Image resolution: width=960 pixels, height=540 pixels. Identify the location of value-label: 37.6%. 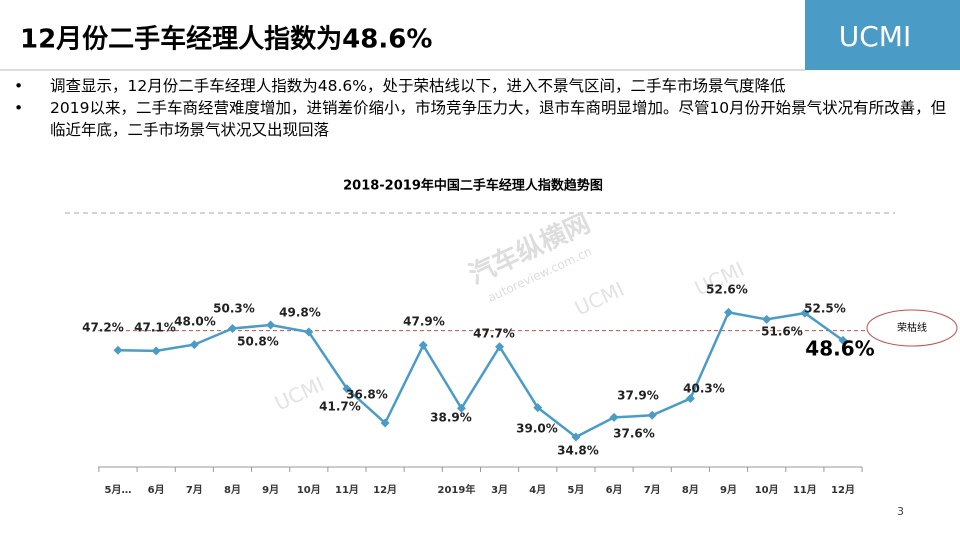
(634, 434).